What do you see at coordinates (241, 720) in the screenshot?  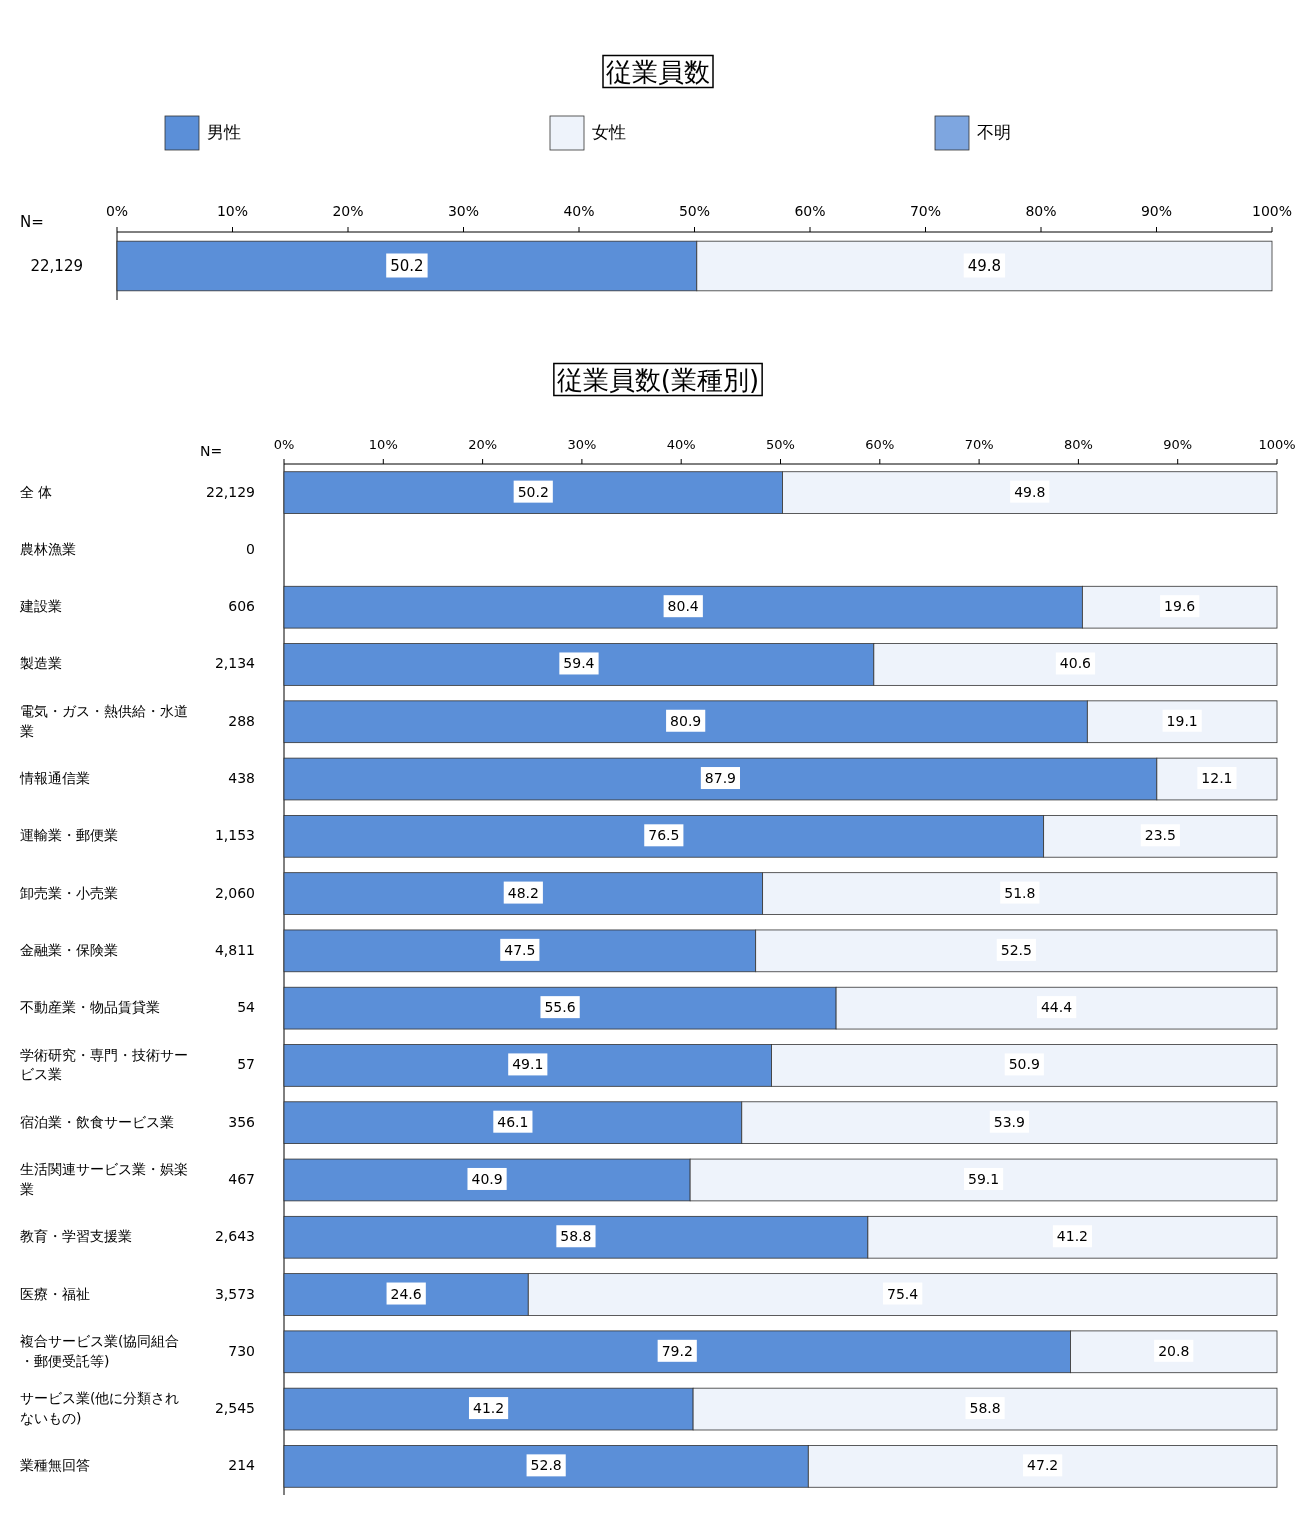 I see `y2-tick-label: 288` at bounding box center [241, 720].